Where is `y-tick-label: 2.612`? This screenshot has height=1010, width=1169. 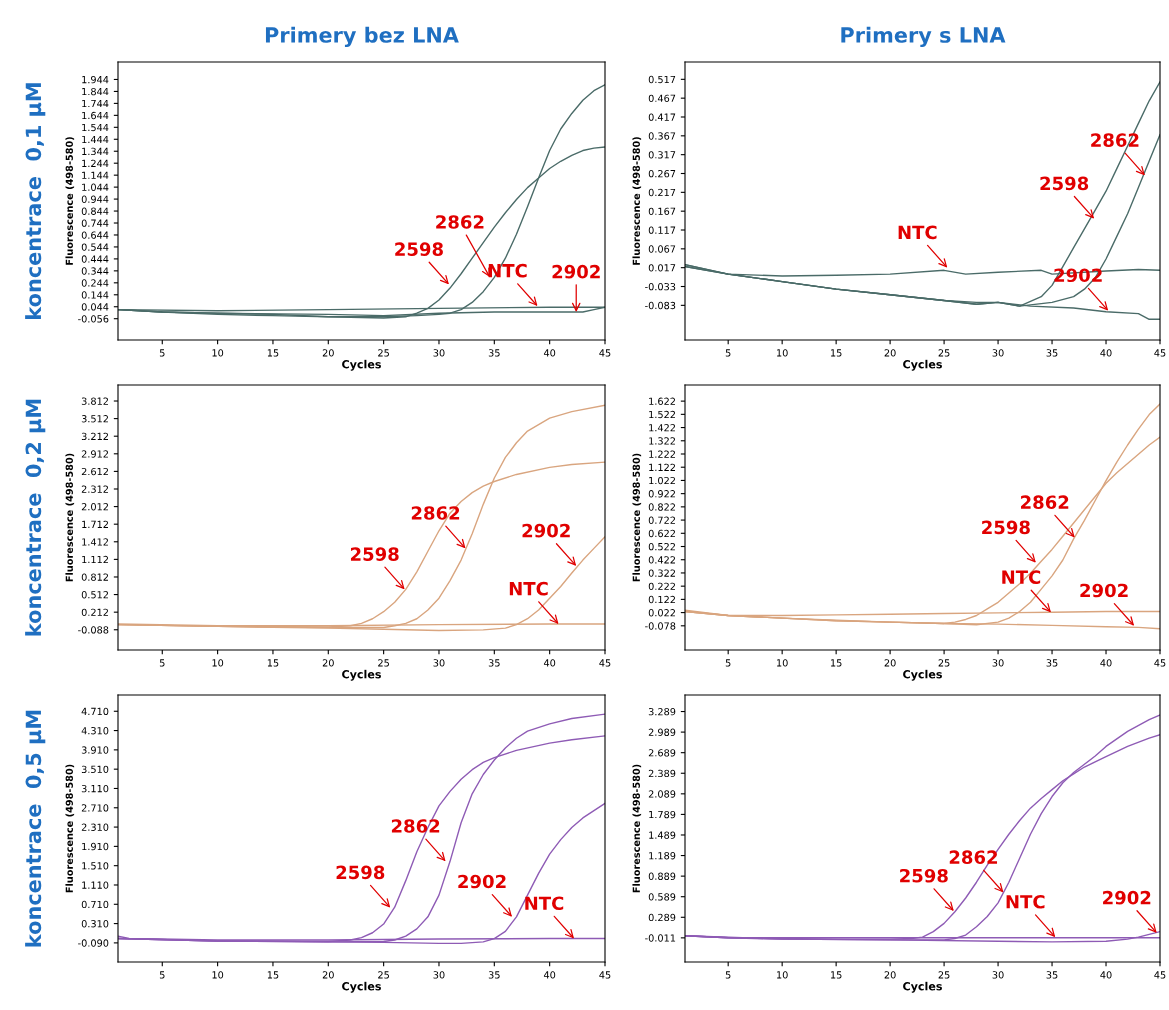 y-tick-label: 2.612 is located at coordinates (94, 471).